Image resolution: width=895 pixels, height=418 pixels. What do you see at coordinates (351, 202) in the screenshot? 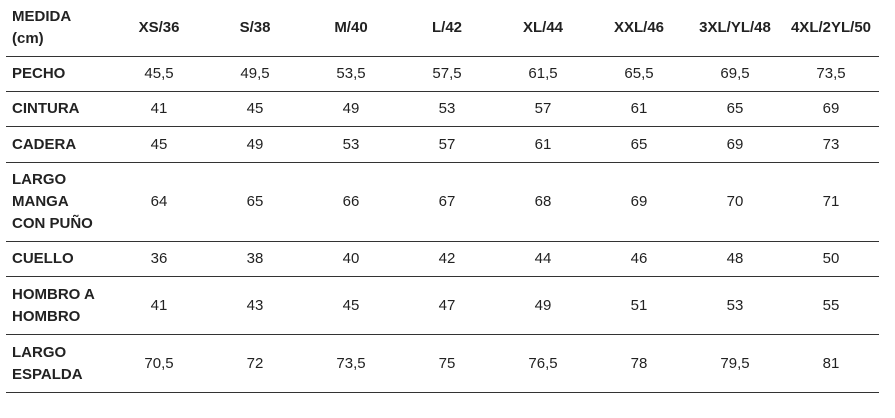
I see `cell-value: 66` at bounding box center [351, 202].